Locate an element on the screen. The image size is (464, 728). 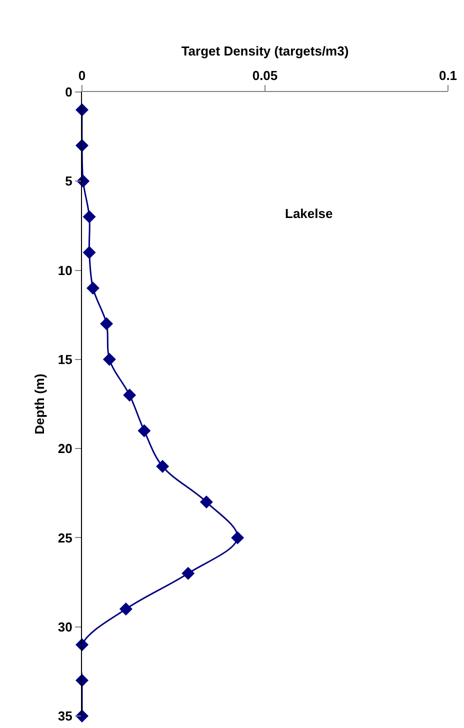
x-tick-label: 0.1 is located at coordinates (448, 75).